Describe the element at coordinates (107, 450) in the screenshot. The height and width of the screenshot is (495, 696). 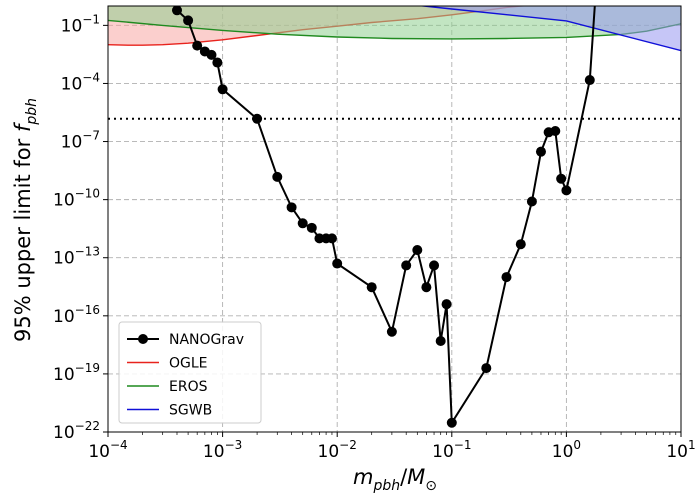
I see `x-tick-label: 10⁻⁴` at that location.